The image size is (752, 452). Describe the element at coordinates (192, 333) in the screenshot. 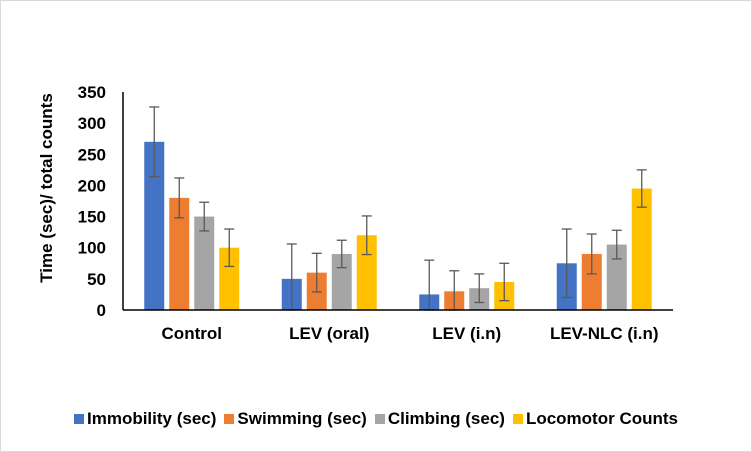

I see `x-tick-label: Control` at that location.